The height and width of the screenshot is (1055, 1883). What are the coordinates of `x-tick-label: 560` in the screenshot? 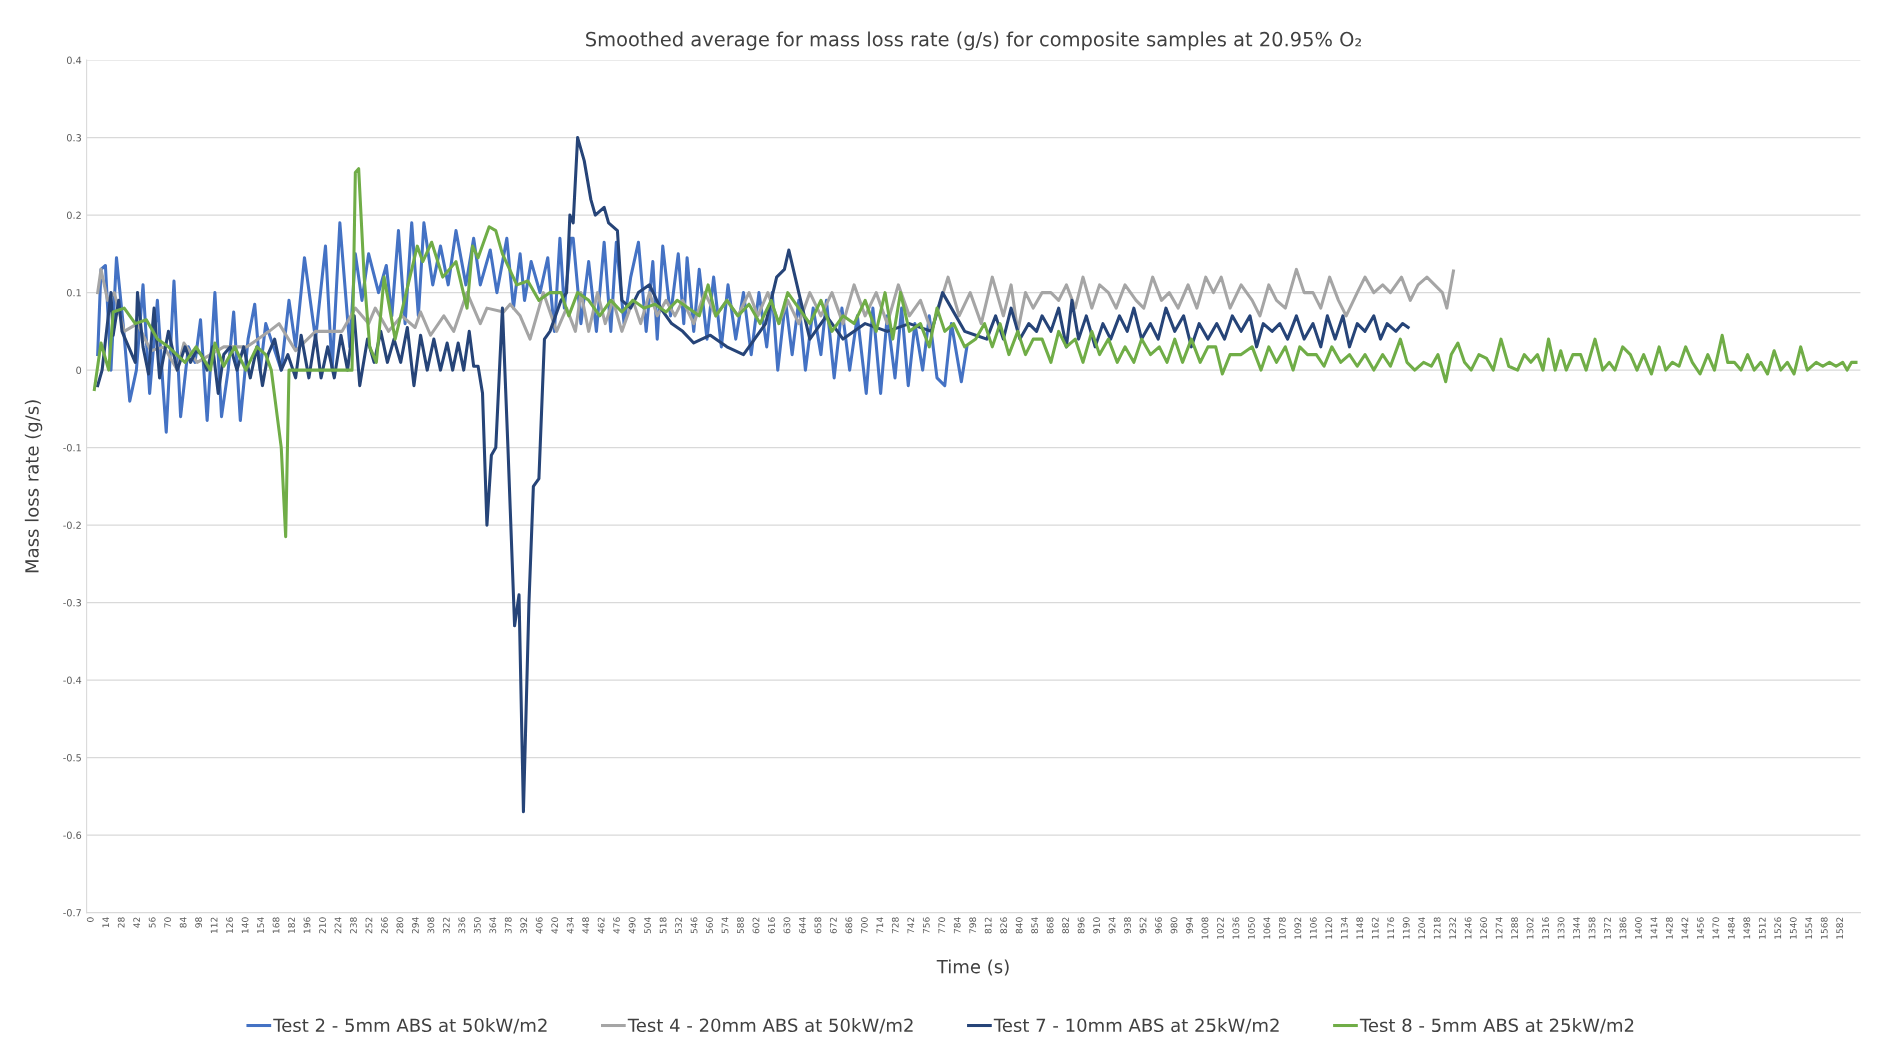 It's located at (709, 925).